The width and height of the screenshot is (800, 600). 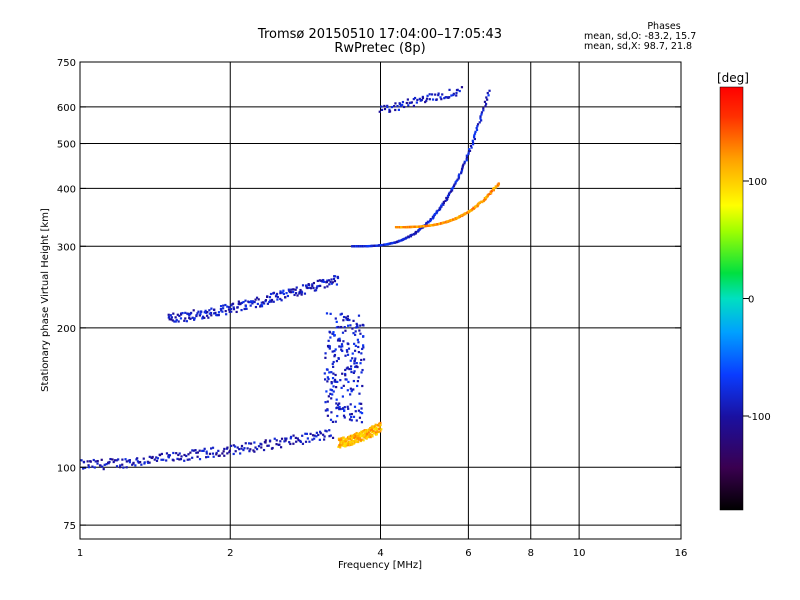 What do you see at coordinates (66, 63) in the screenshot?
I see `y-tick-label: 750` at bounding box center [66, 63].